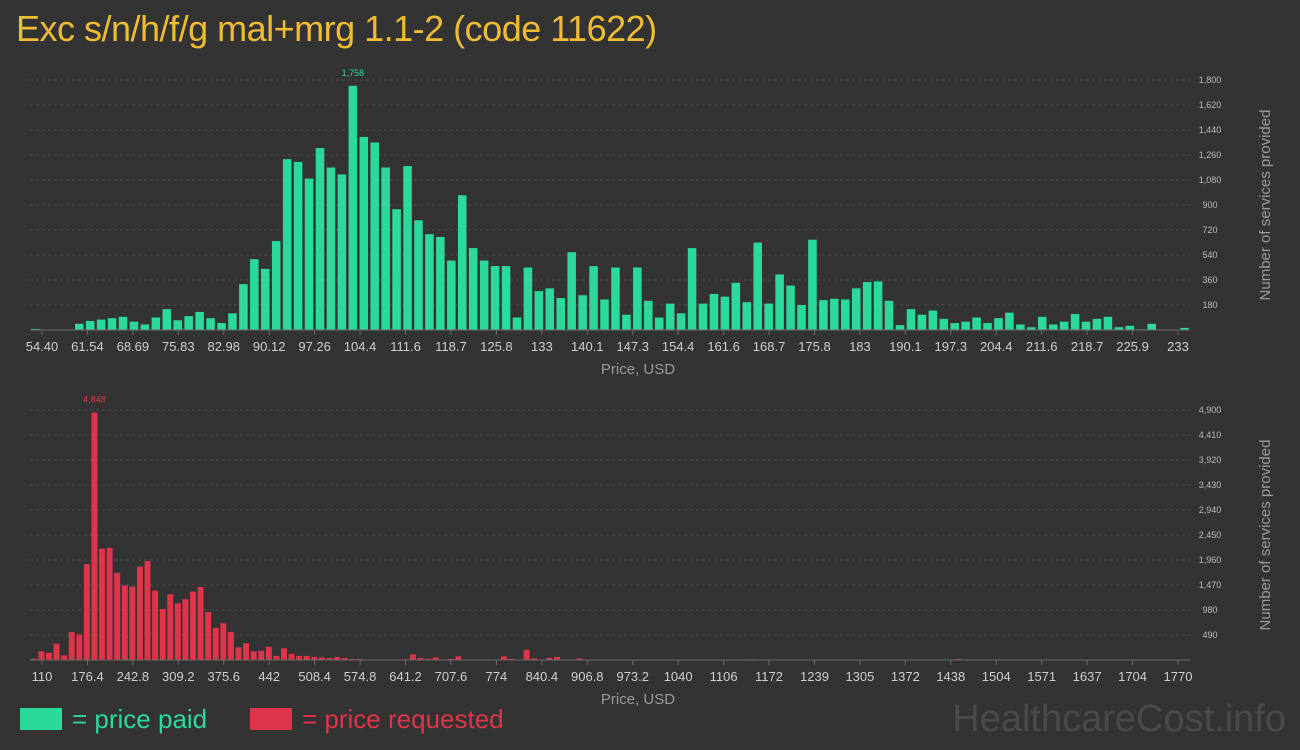 This screenshot has width=1300, height=750. I want to click on x-tick-label: 1106, so click(724, 676).